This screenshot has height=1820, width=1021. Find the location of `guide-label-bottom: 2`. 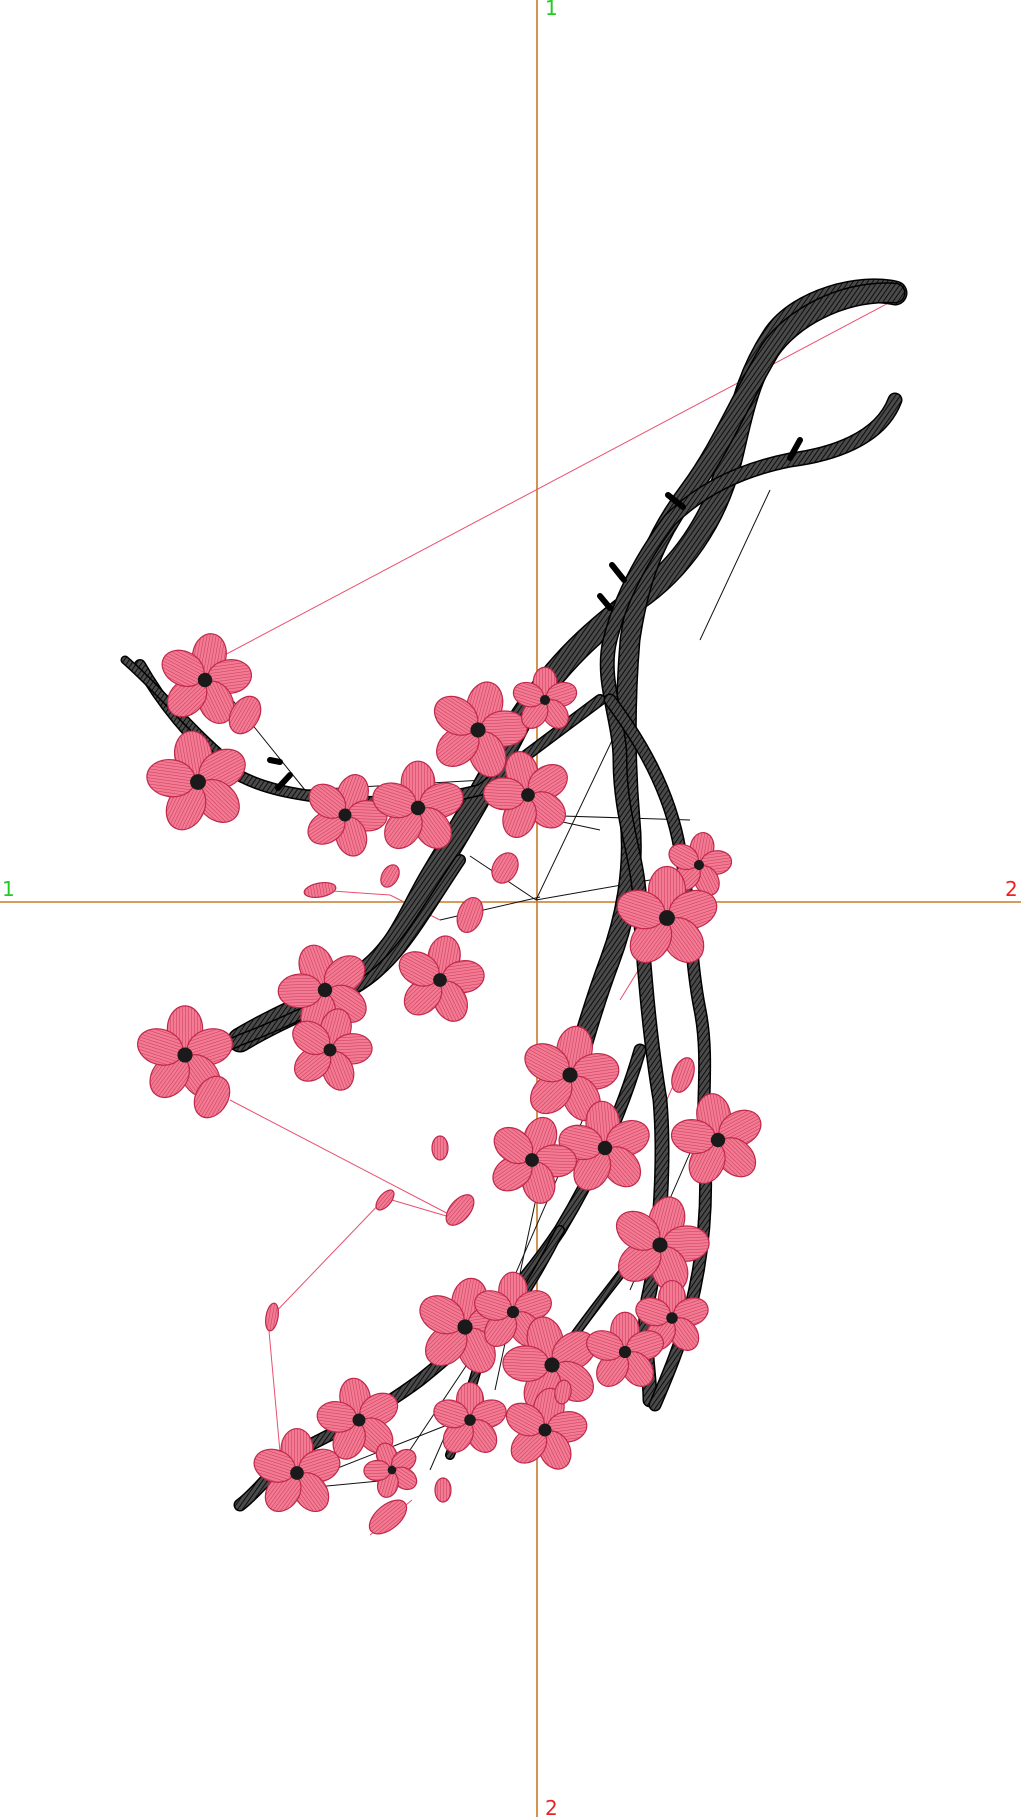

guide-label-bottom: 2 is located at coordinates (551, 1808).